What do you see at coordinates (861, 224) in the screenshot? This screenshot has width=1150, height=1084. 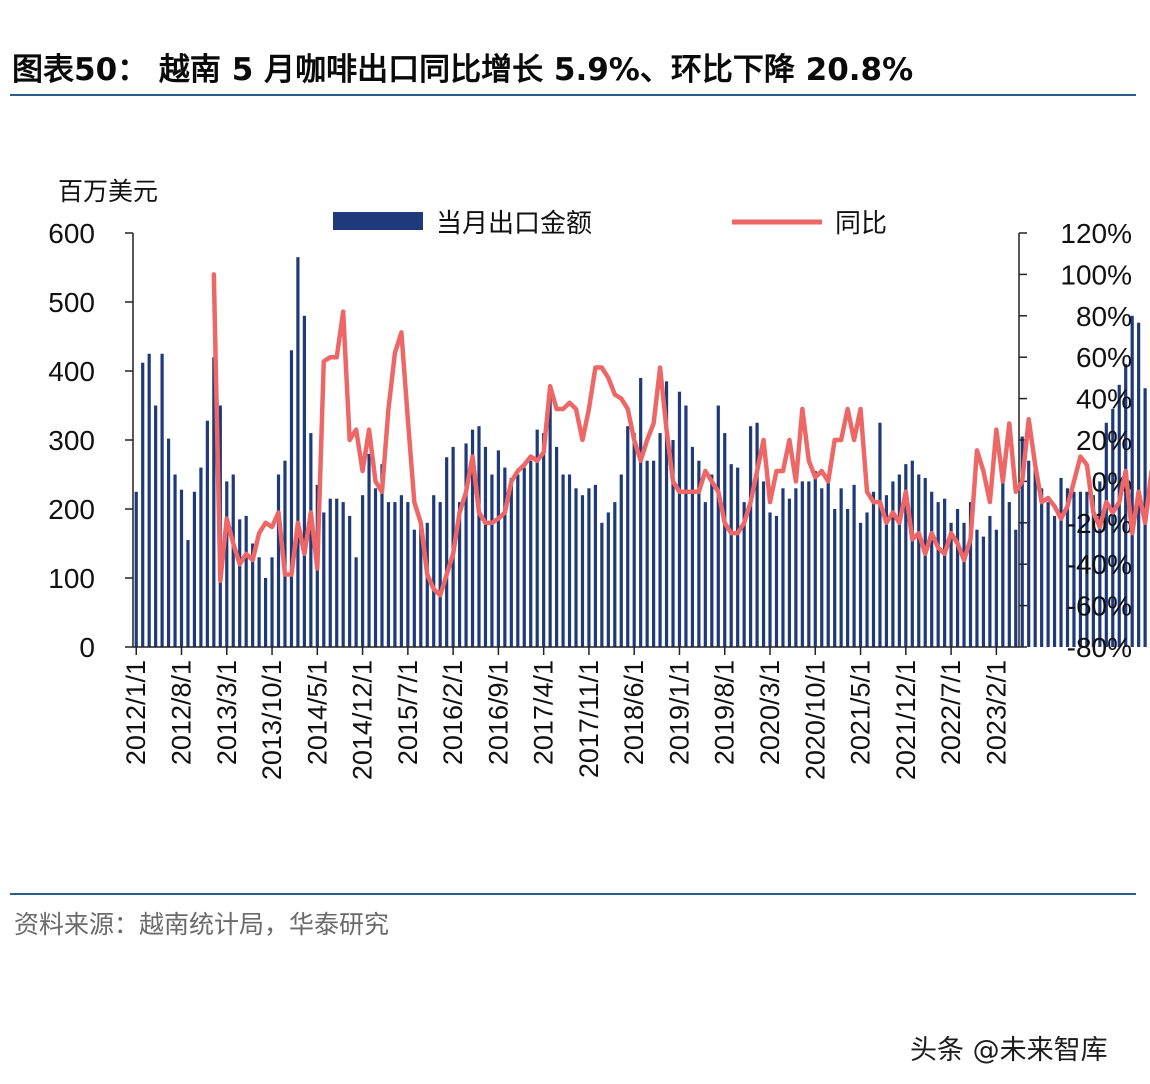 I see `legend-label-line: 同比` at bounding box center [861, 224].